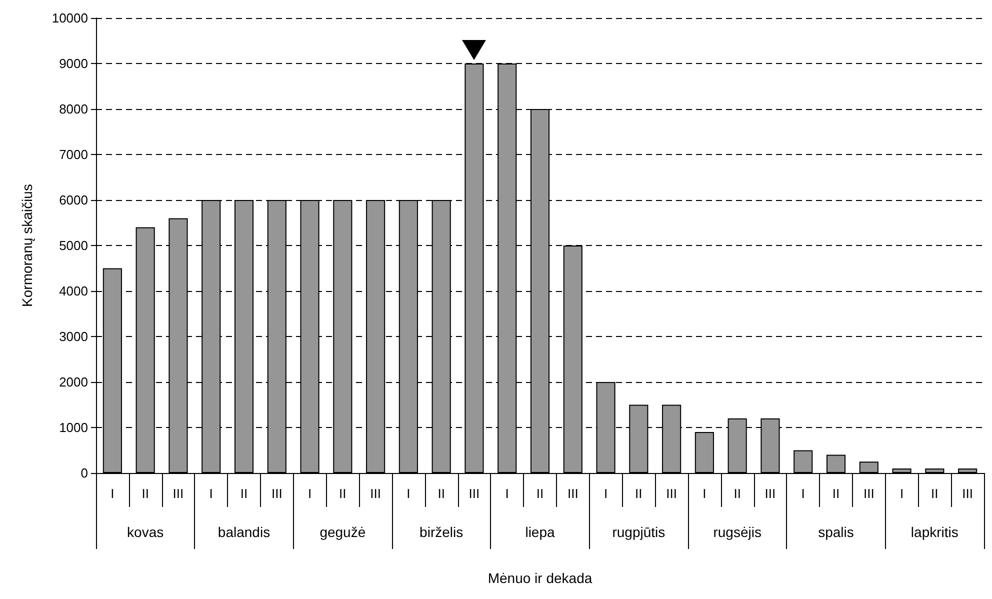  Describe the element at coordinates (70, 18) in the screenshot. I see `y-tick-label: 10000` at that location.